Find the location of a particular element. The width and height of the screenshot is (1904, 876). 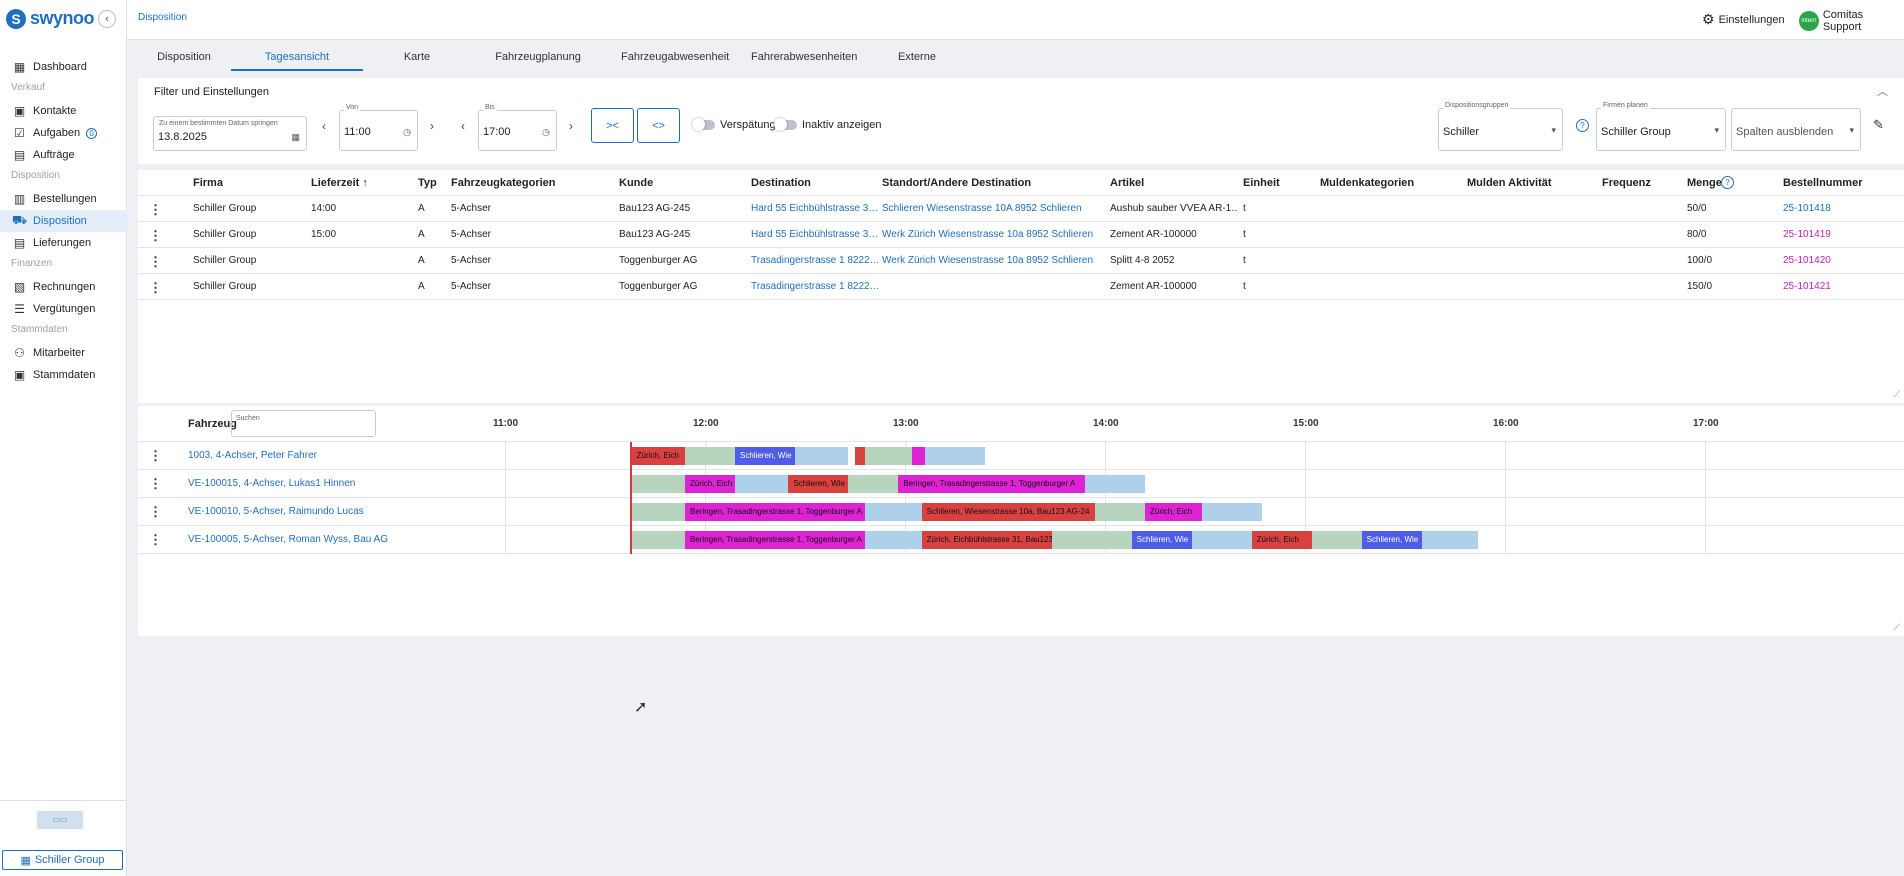

next-to-arrow: › is located at coordinates (571, 126).